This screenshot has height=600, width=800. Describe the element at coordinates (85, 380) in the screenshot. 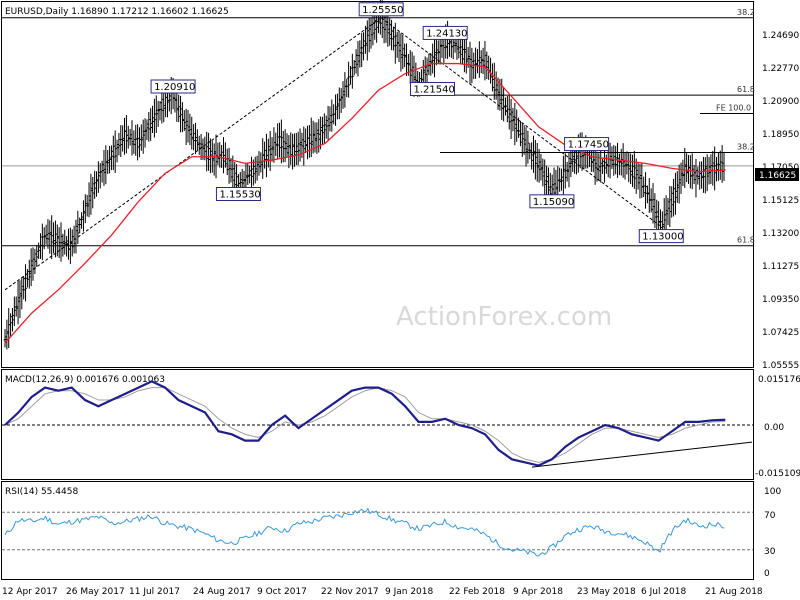

I see `macd-title: MACD(12,26,9) 0.001676 0.001063` at that location.